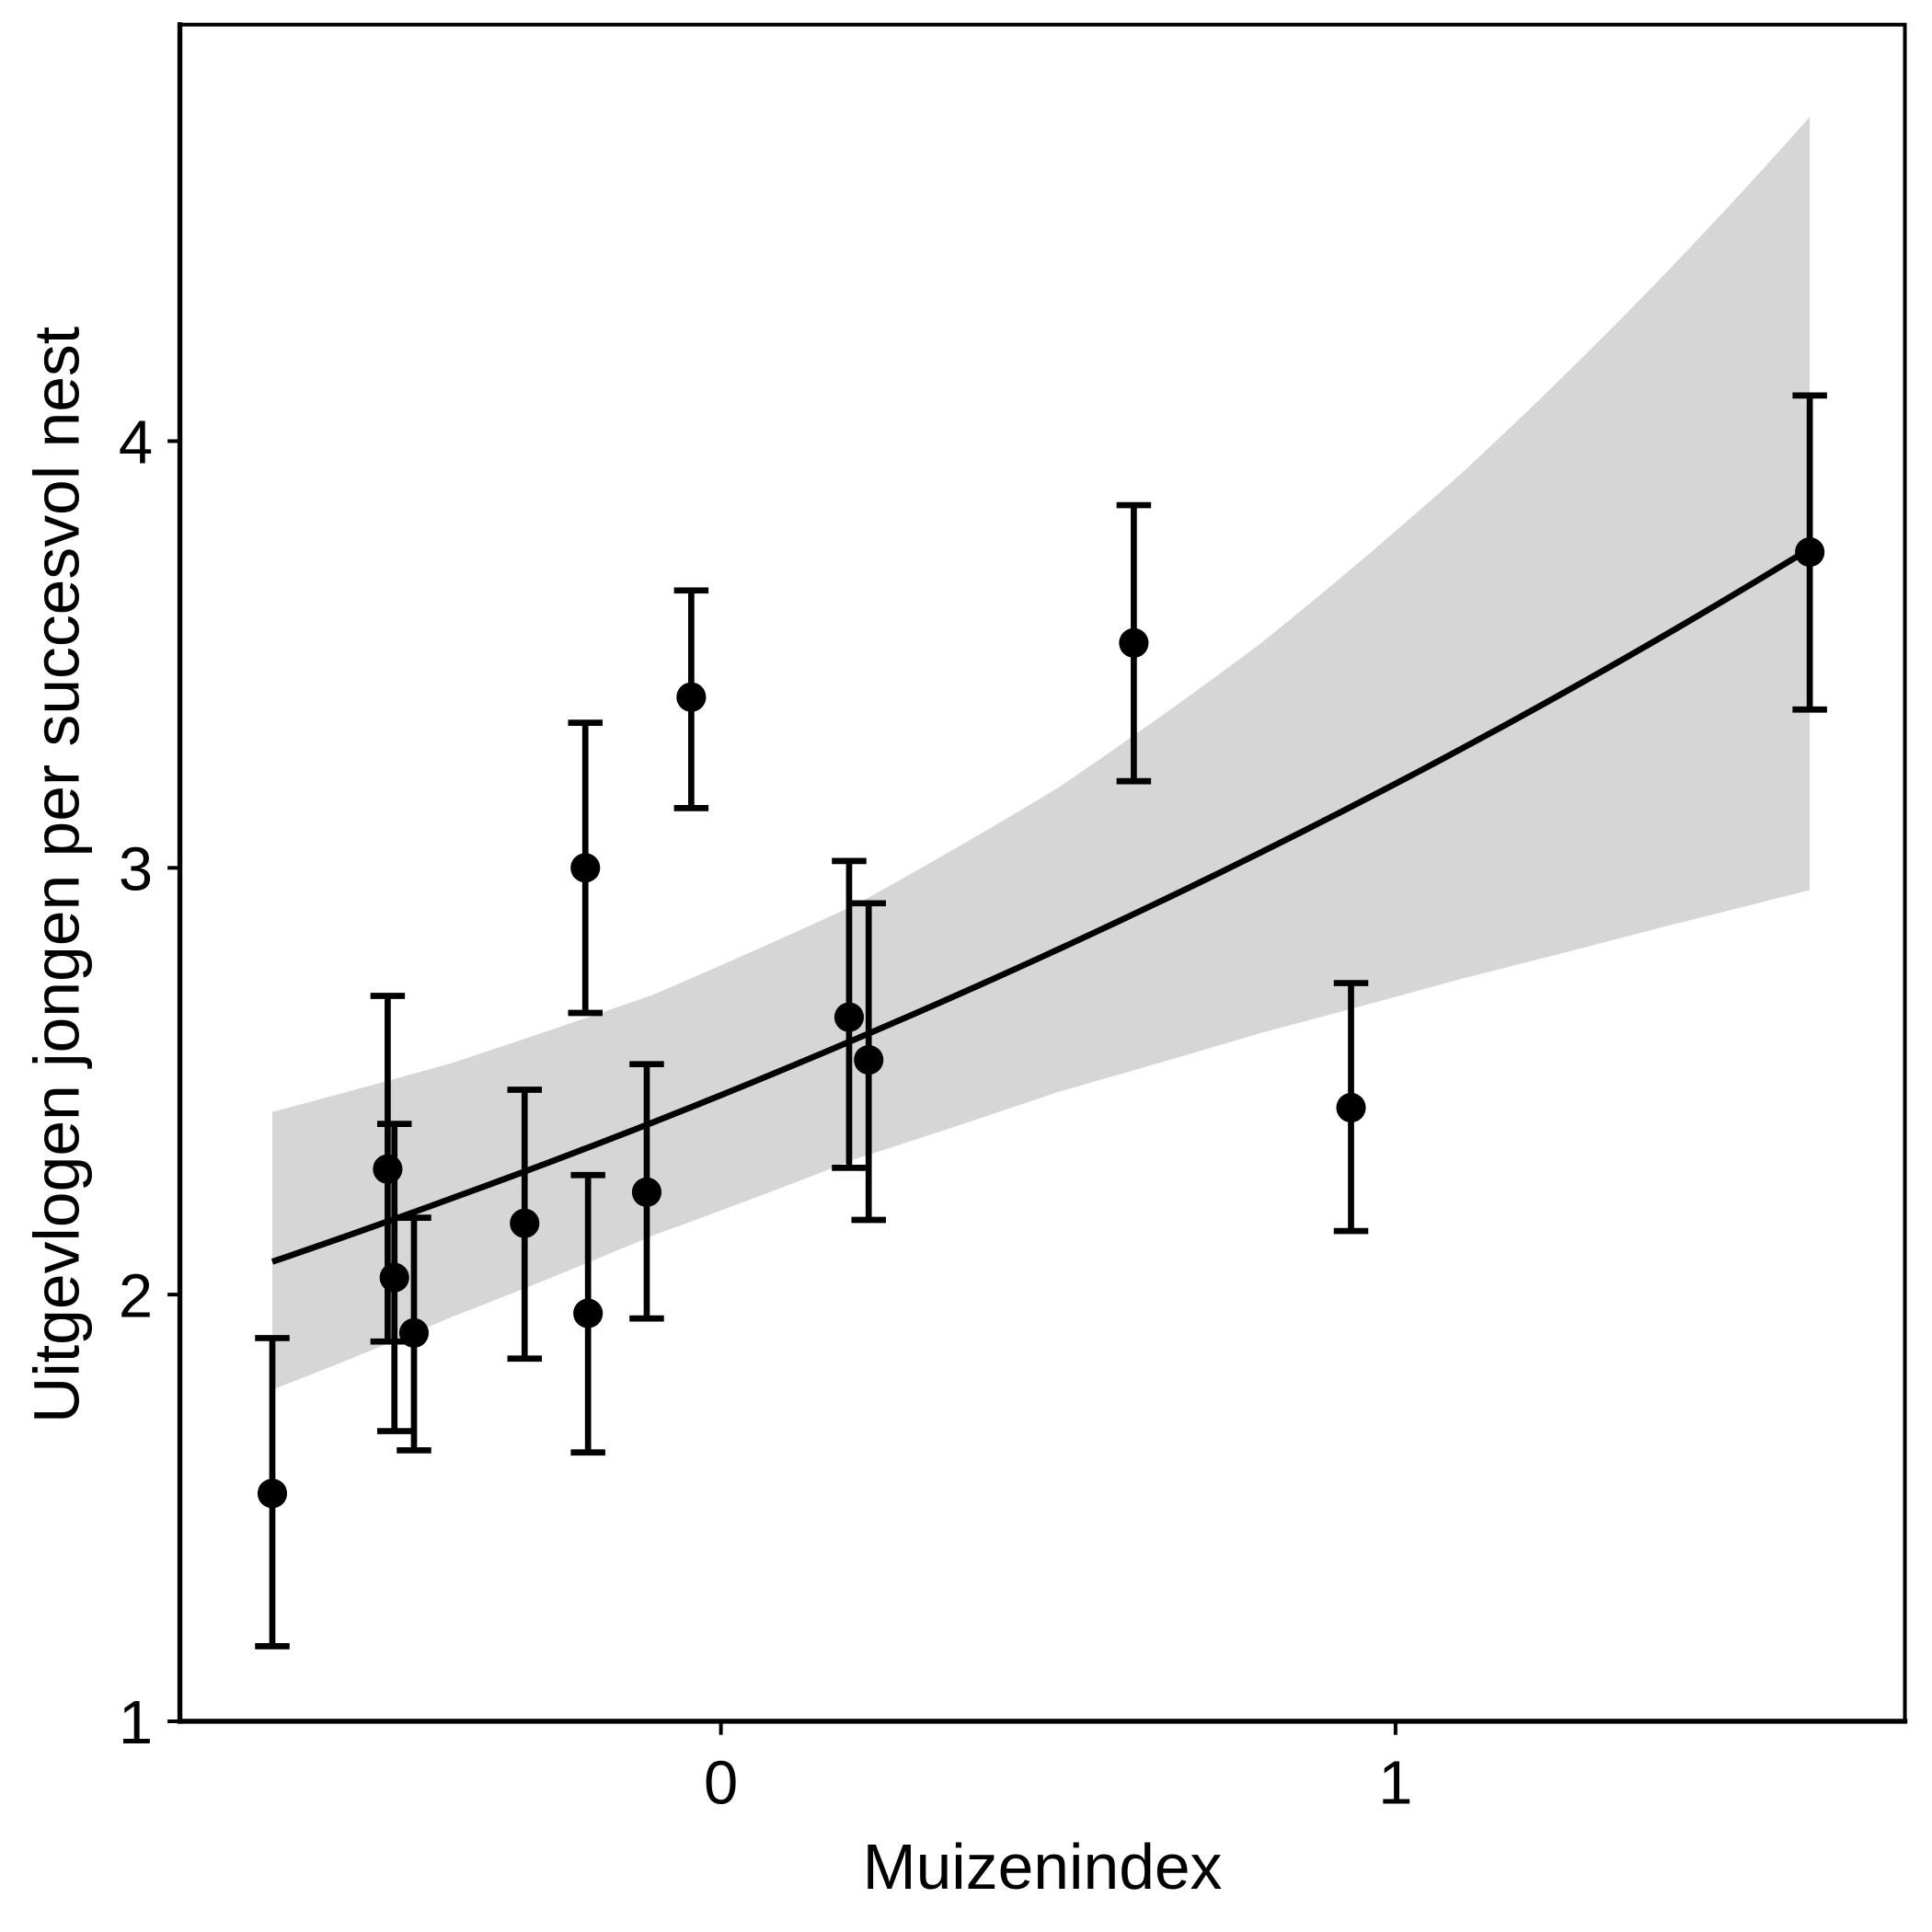  I want to click on y-tick-label: 3, so click(136, 868).